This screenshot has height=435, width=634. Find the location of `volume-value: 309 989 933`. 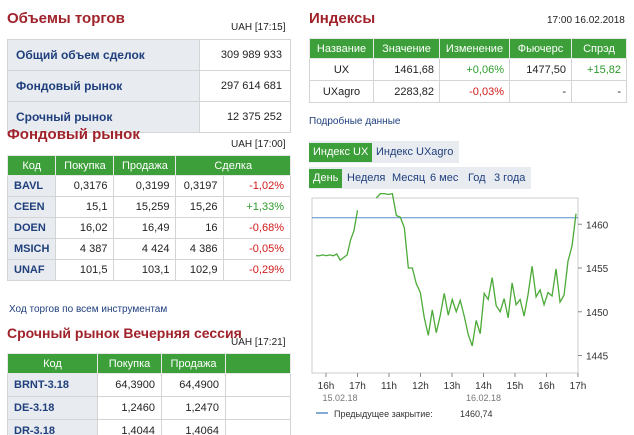

volume-value: 309 989 933 is located at coordinates (245, 55).